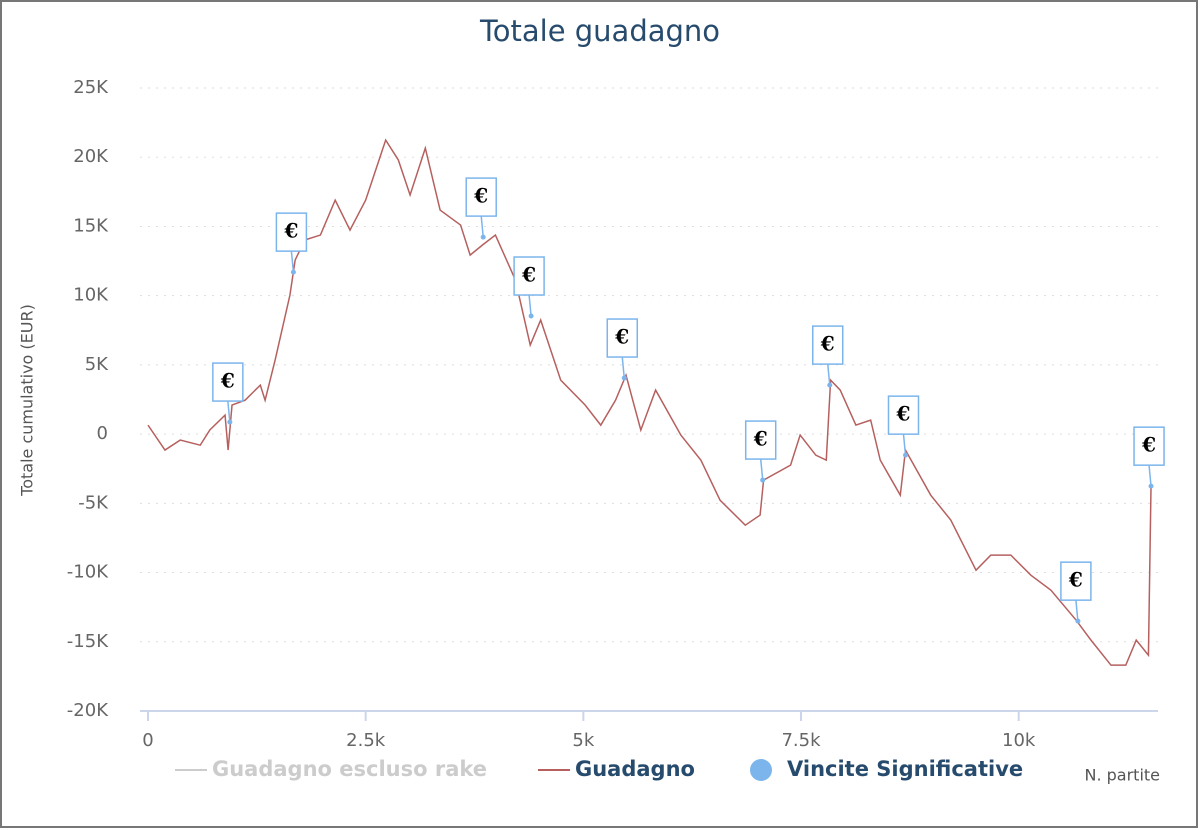 Image resolution: width=1200 pixels, height=830 pixels. Describe the element at coordinates (599, 31) in the screenshot. I see `chart-title: Totale guadagno` at that location.